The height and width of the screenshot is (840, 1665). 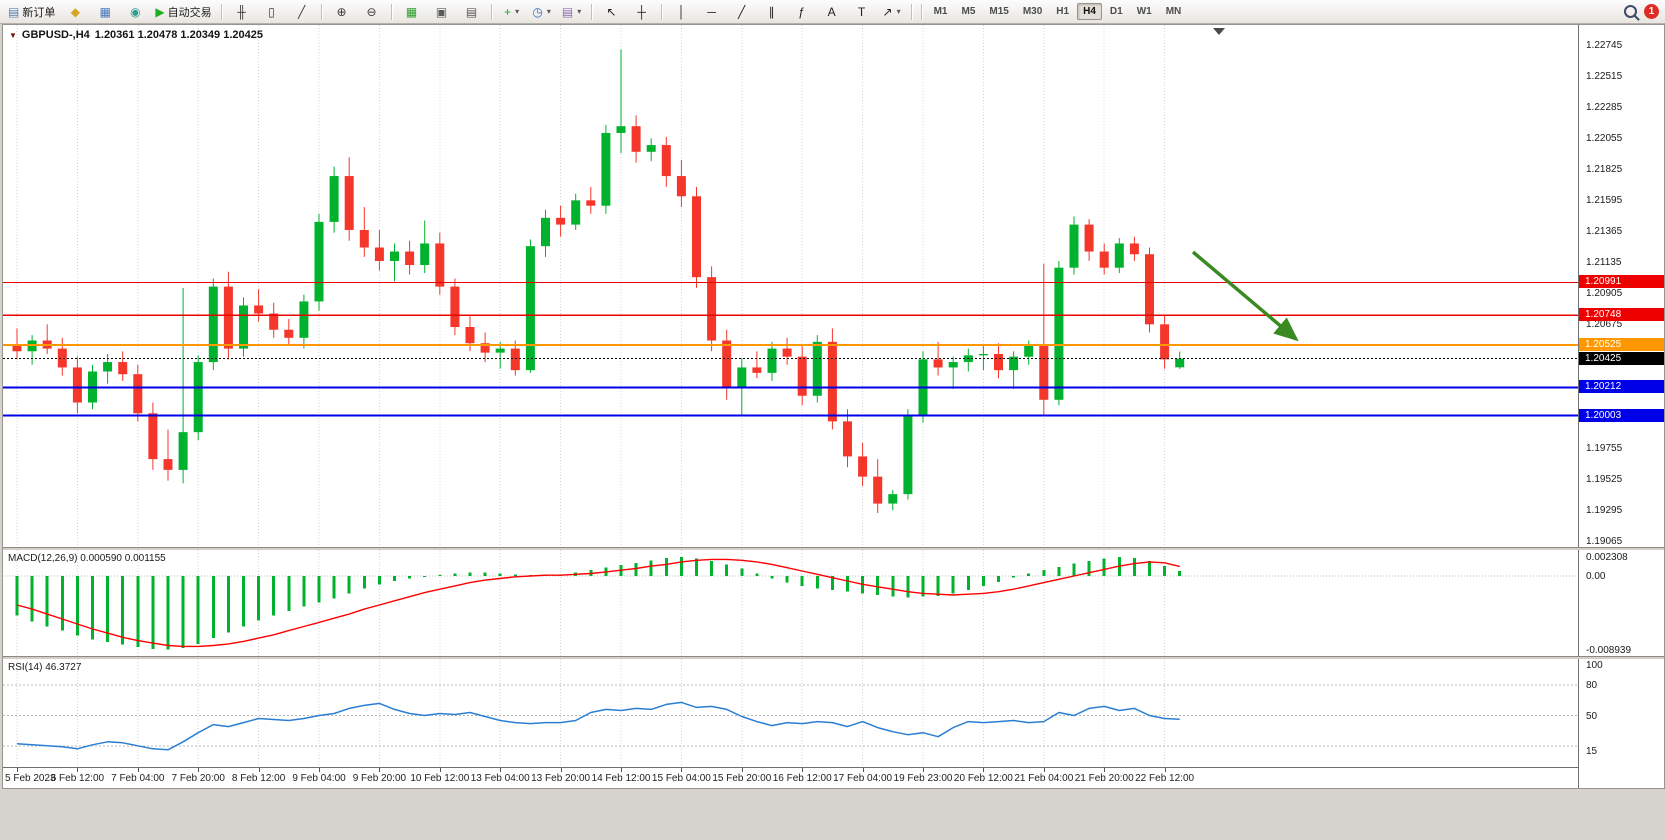 I want to click on timeframe-d1-button: D1, so click(x=1116, y=11).